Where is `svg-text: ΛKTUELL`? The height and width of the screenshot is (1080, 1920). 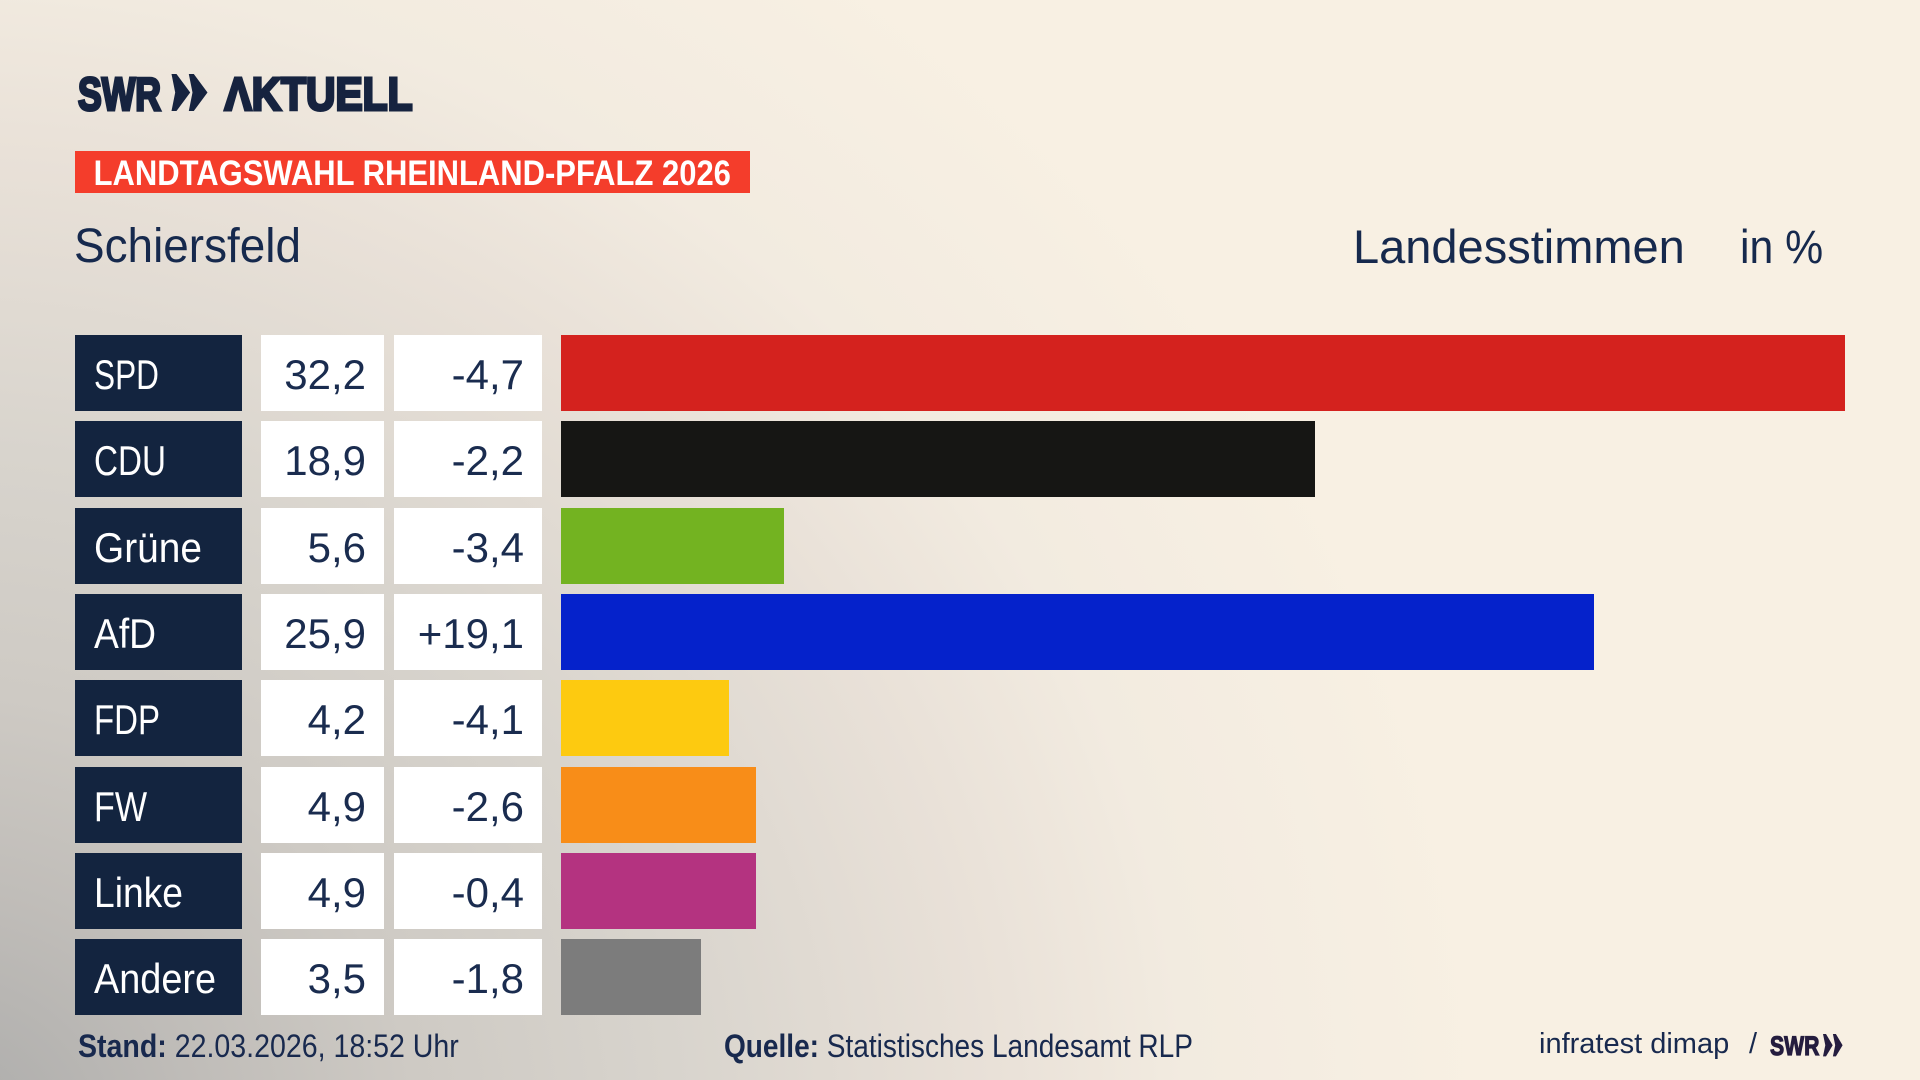
svg-text: ΛKTUELL is located at coordinates (319, 93).